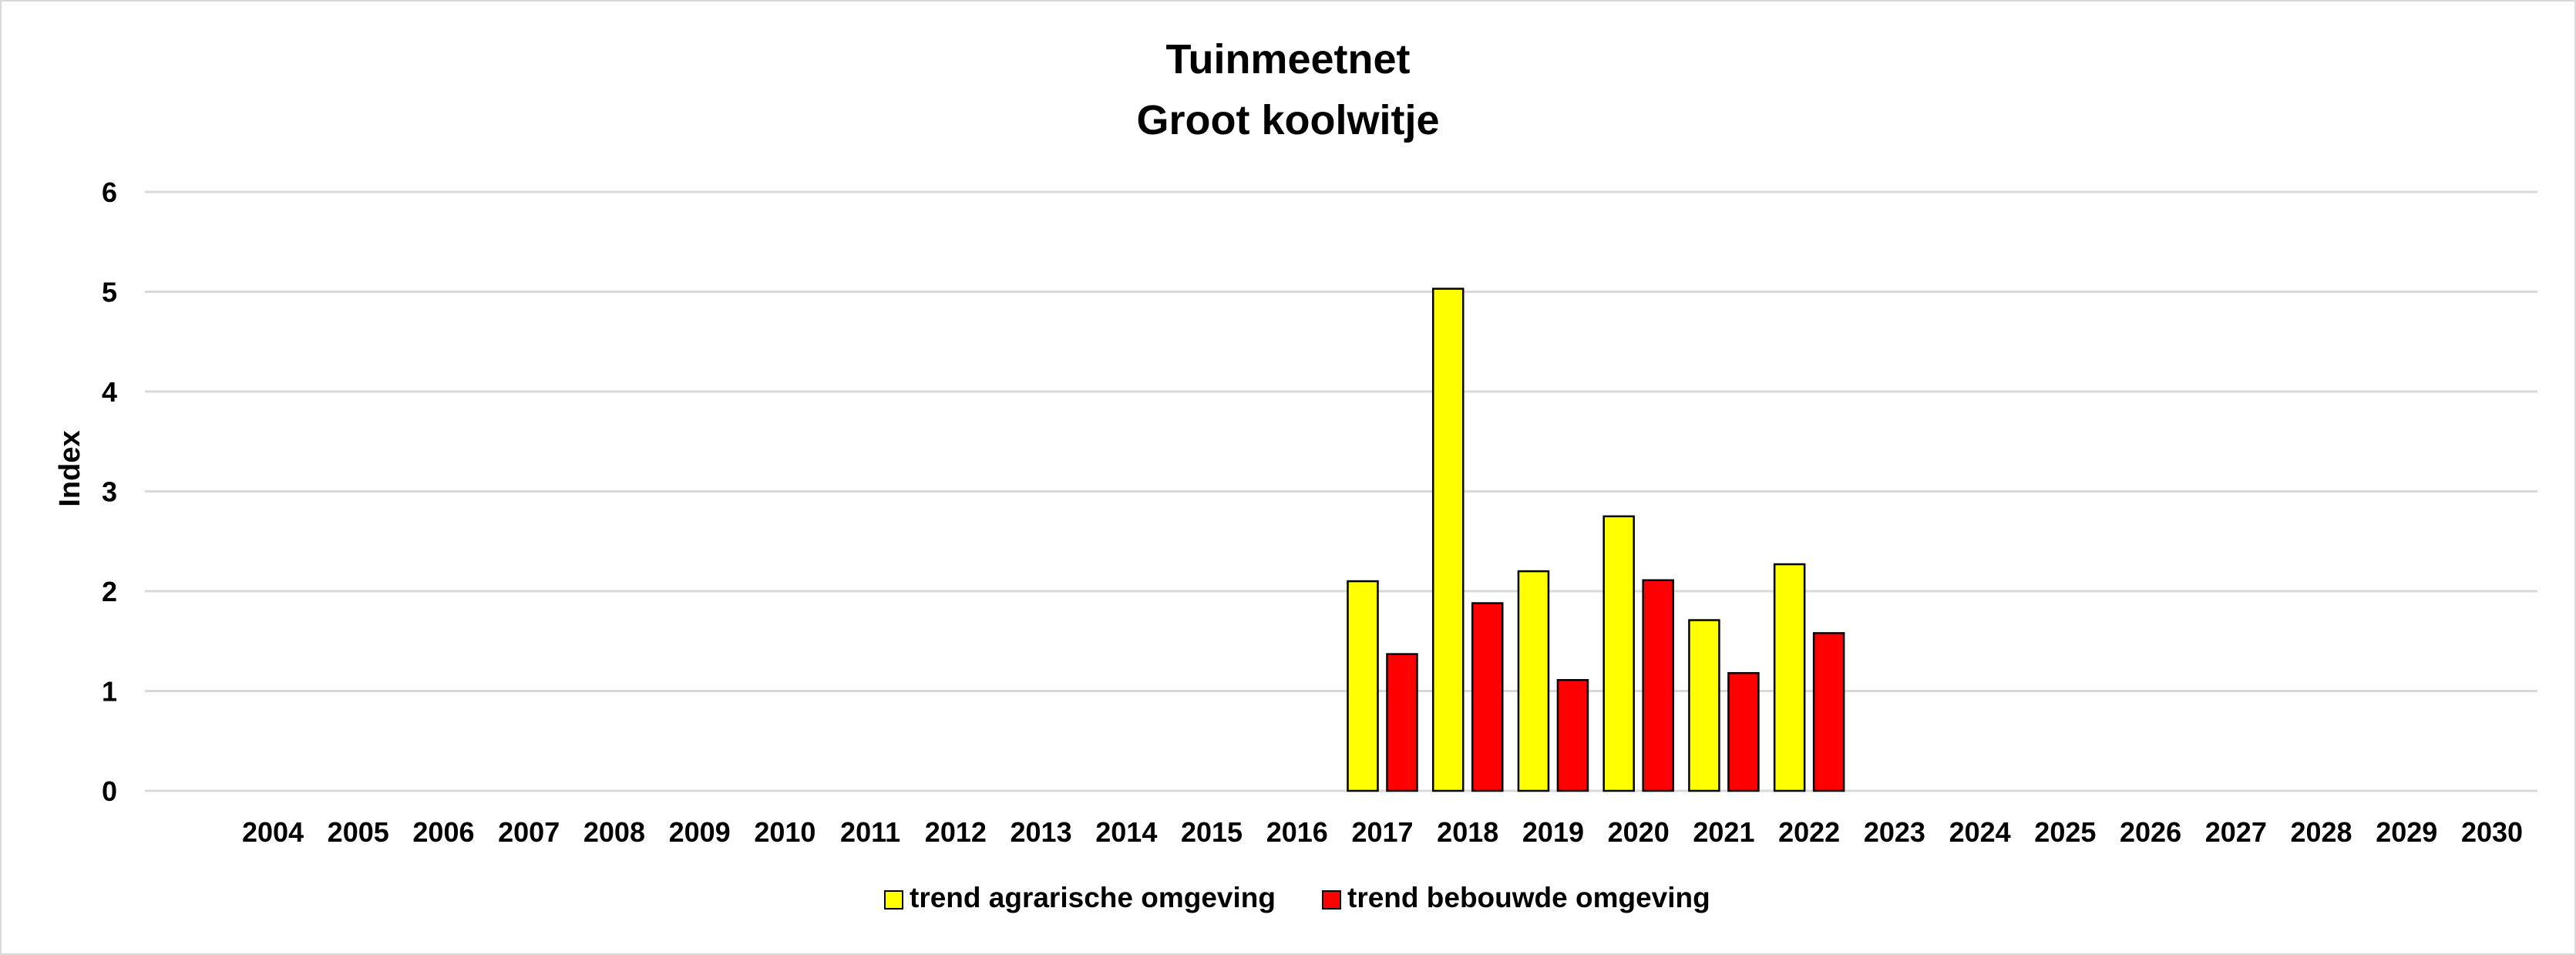 The width and height of the screenshot is (2576, 955). What do you see at coordinates (1297, 832) in the screenshot?
I see `x-tick-label: 2016` at bounding box center [1297, 832].